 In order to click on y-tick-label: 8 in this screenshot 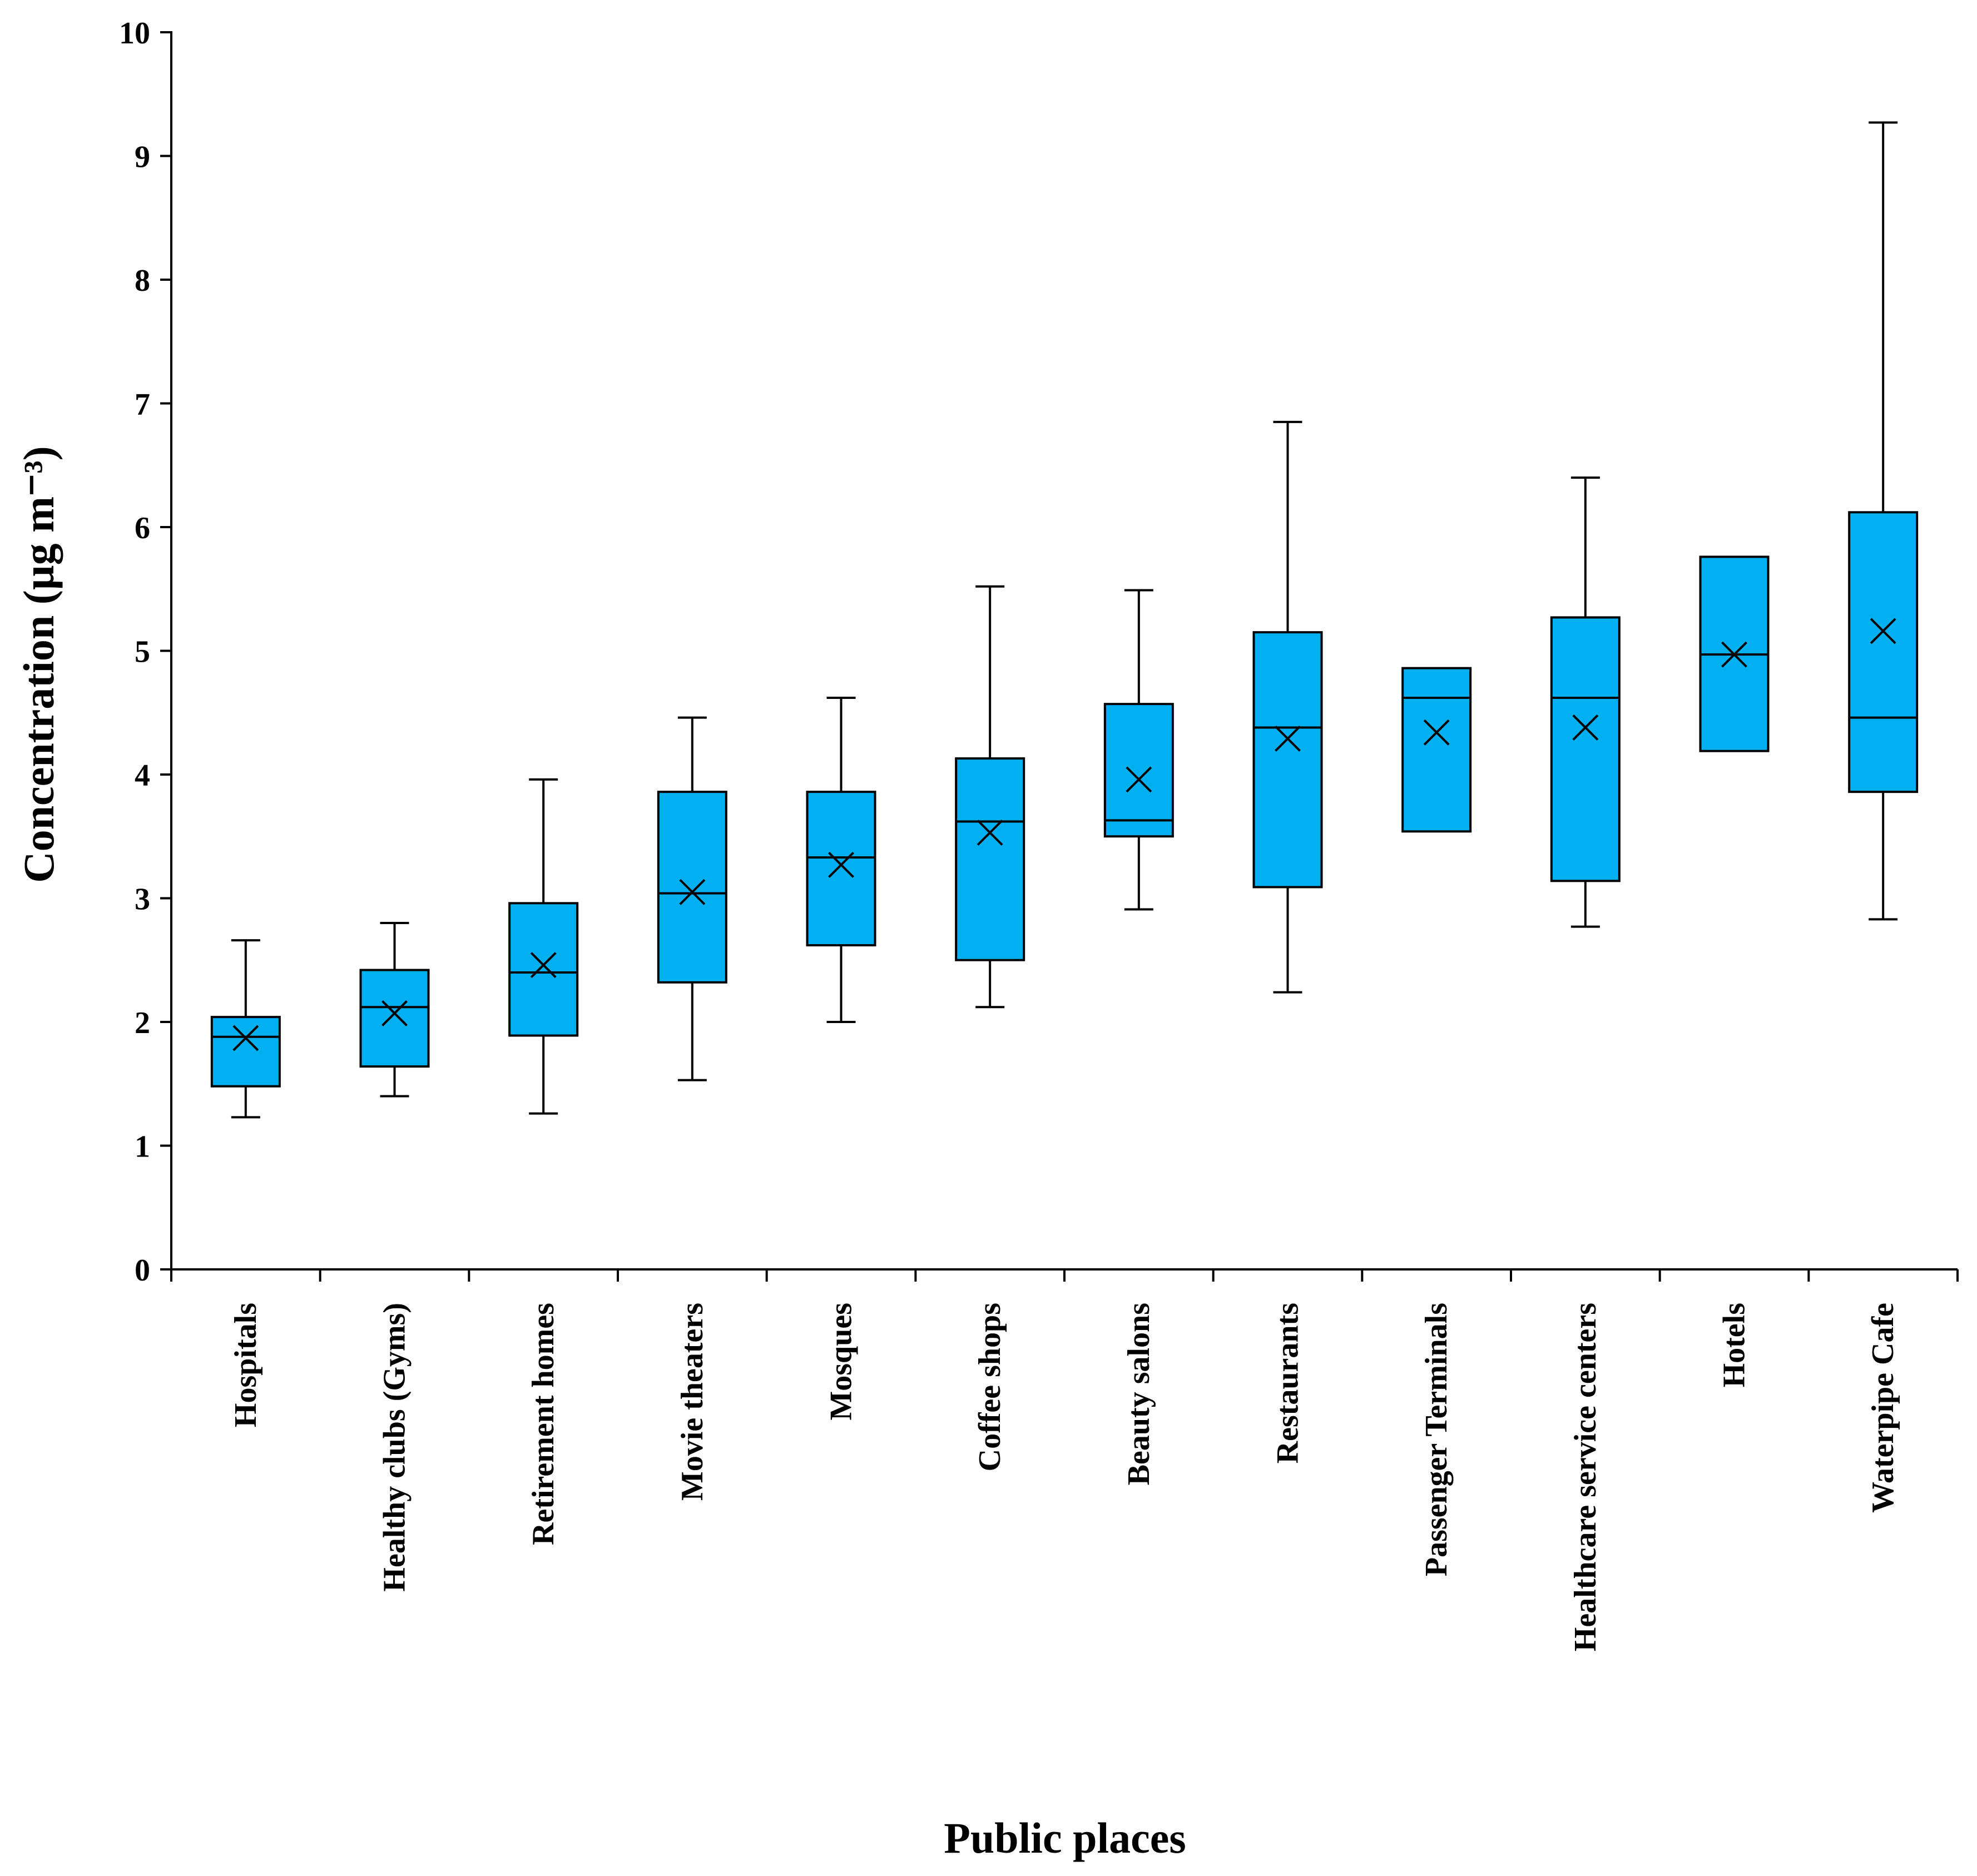, I will do `click(142, 281)`.